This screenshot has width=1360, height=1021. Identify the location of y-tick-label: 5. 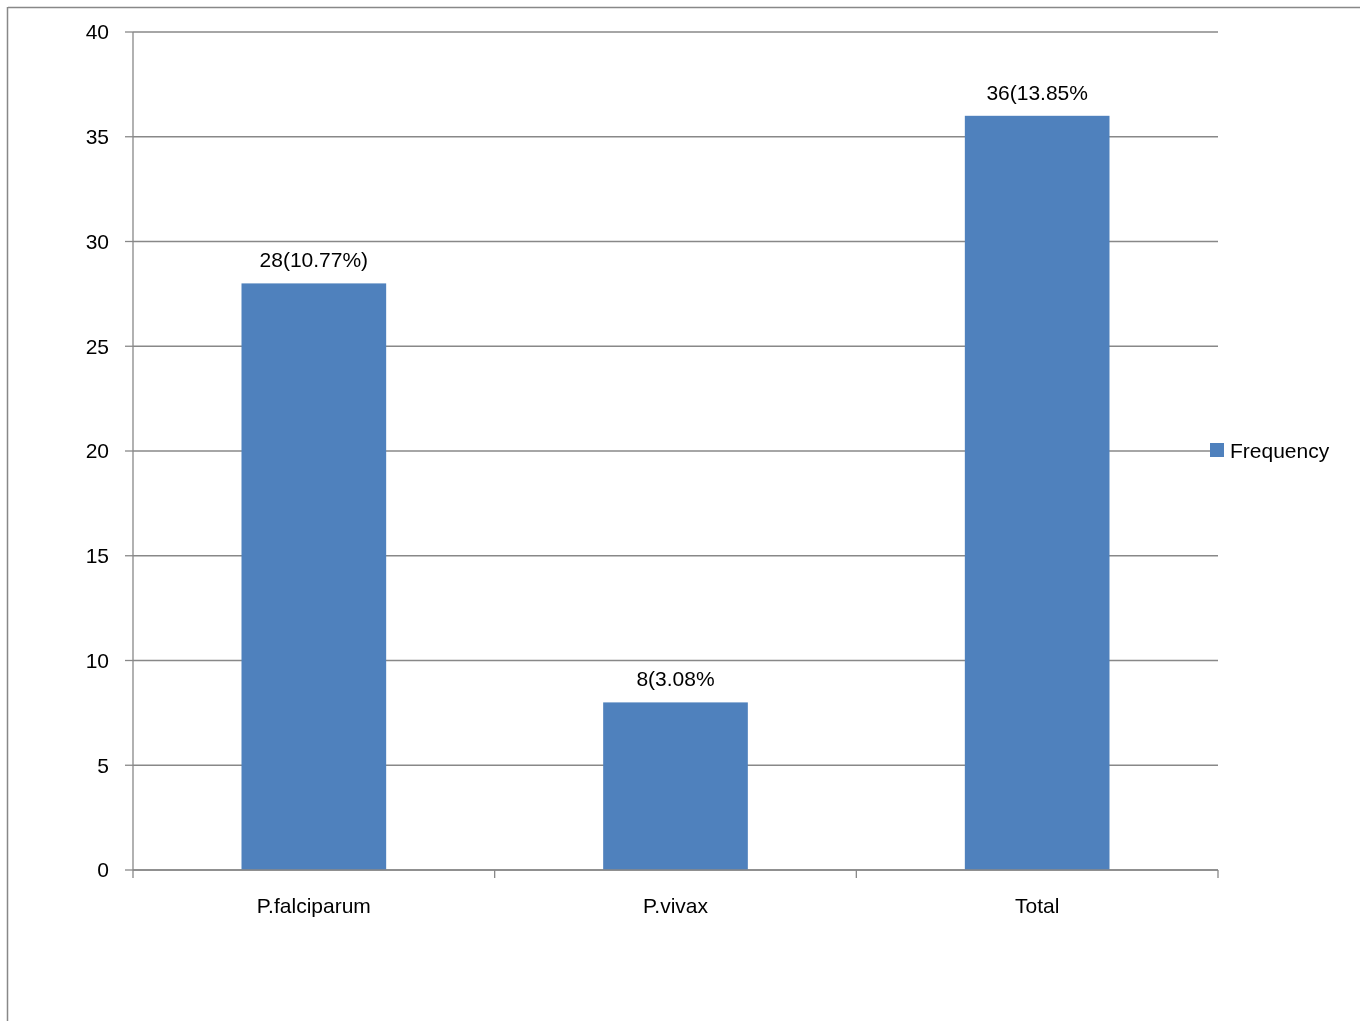
(103, 765).